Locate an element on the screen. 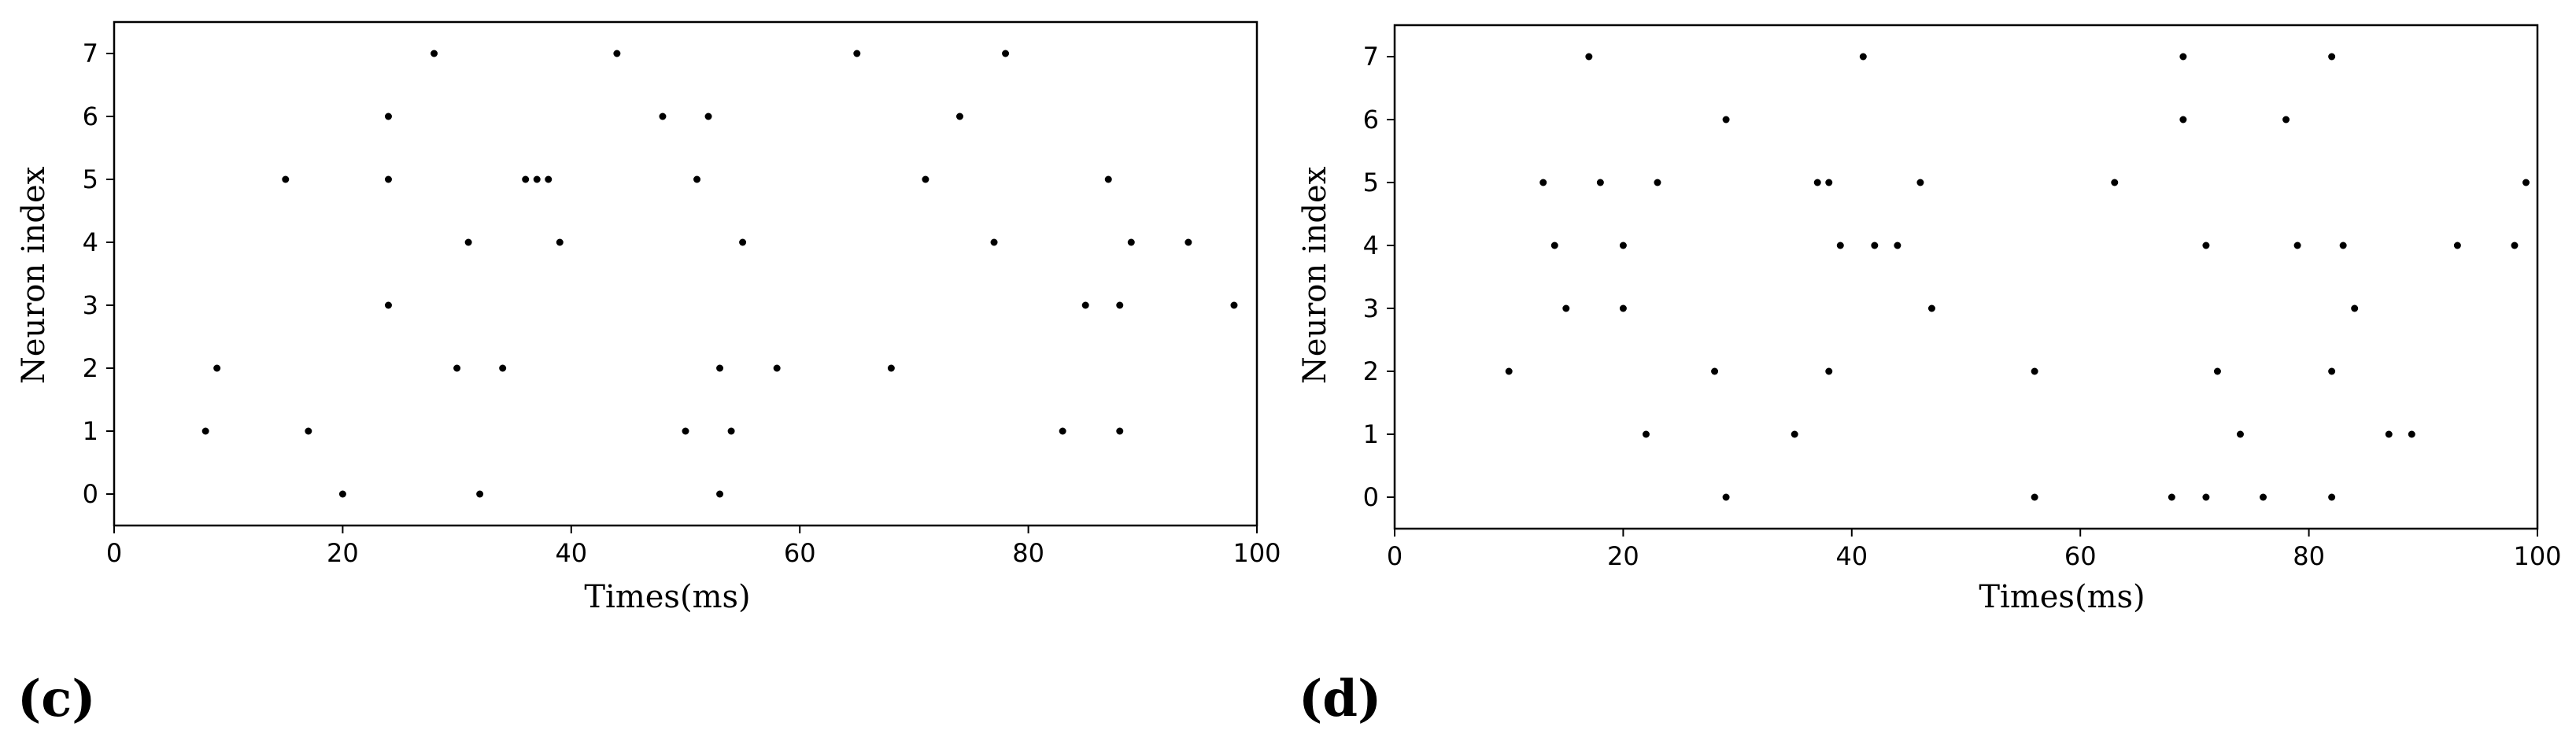 The width and height of the screenshot is (2576, 745). y-tick-label-d: 6 is located at coordinates (1371, 120).